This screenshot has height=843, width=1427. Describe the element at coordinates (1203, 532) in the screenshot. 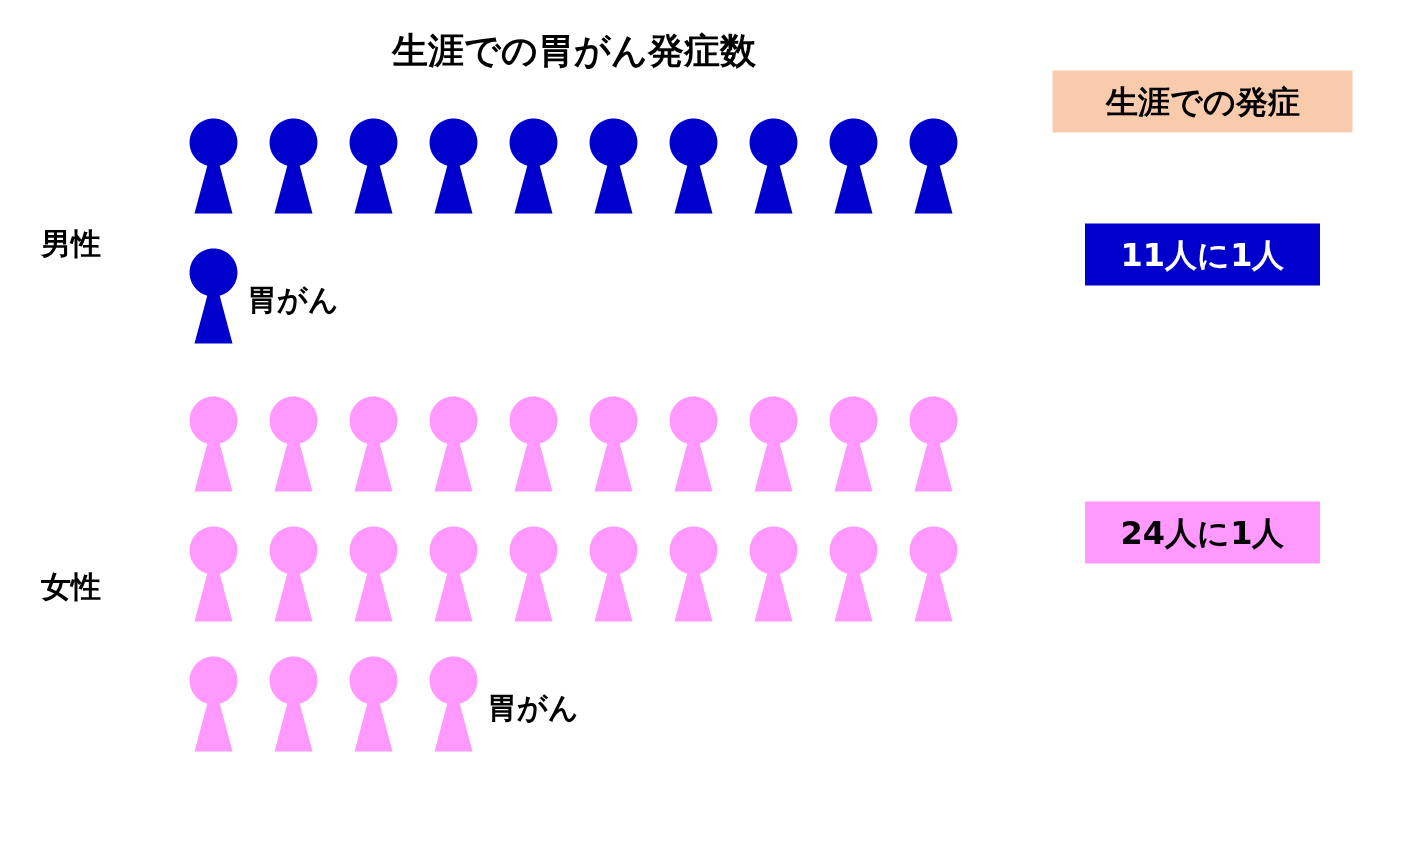

I see `data-label: 24人に1人` at that location.